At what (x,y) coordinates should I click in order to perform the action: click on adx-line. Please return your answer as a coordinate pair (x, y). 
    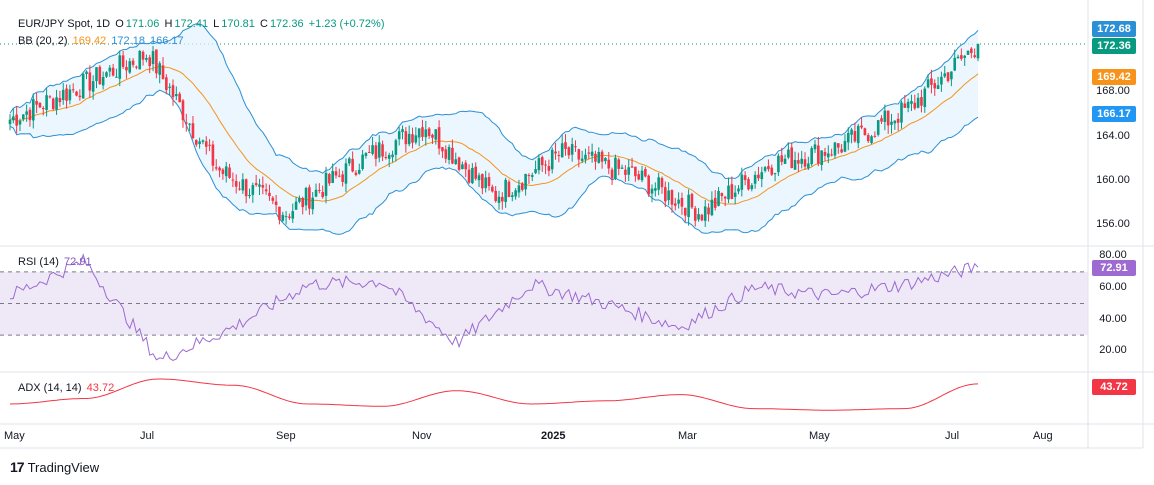
    Looking at the image, I should click on (494, 394).